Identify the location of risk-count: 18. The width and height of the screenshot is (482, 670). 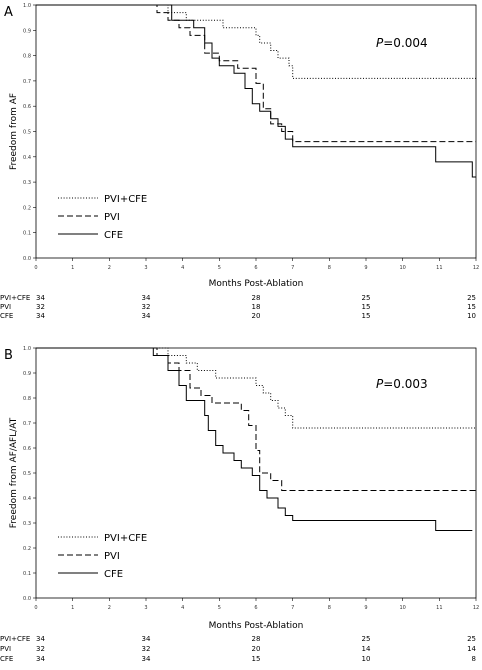
(256, 307).